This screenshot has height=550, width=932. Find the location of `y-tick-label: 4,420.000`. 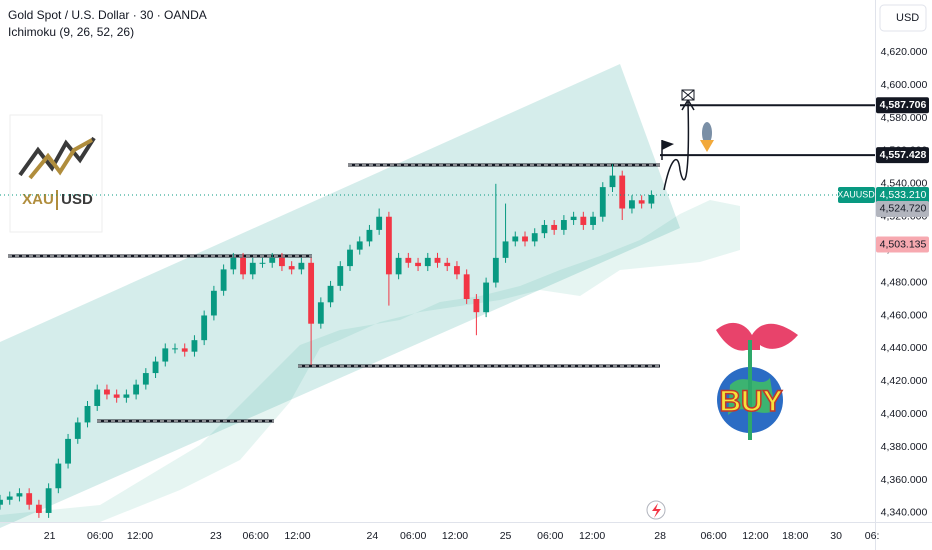

y-tick-label: 4,420.000 is located at coordinates (904, 381).